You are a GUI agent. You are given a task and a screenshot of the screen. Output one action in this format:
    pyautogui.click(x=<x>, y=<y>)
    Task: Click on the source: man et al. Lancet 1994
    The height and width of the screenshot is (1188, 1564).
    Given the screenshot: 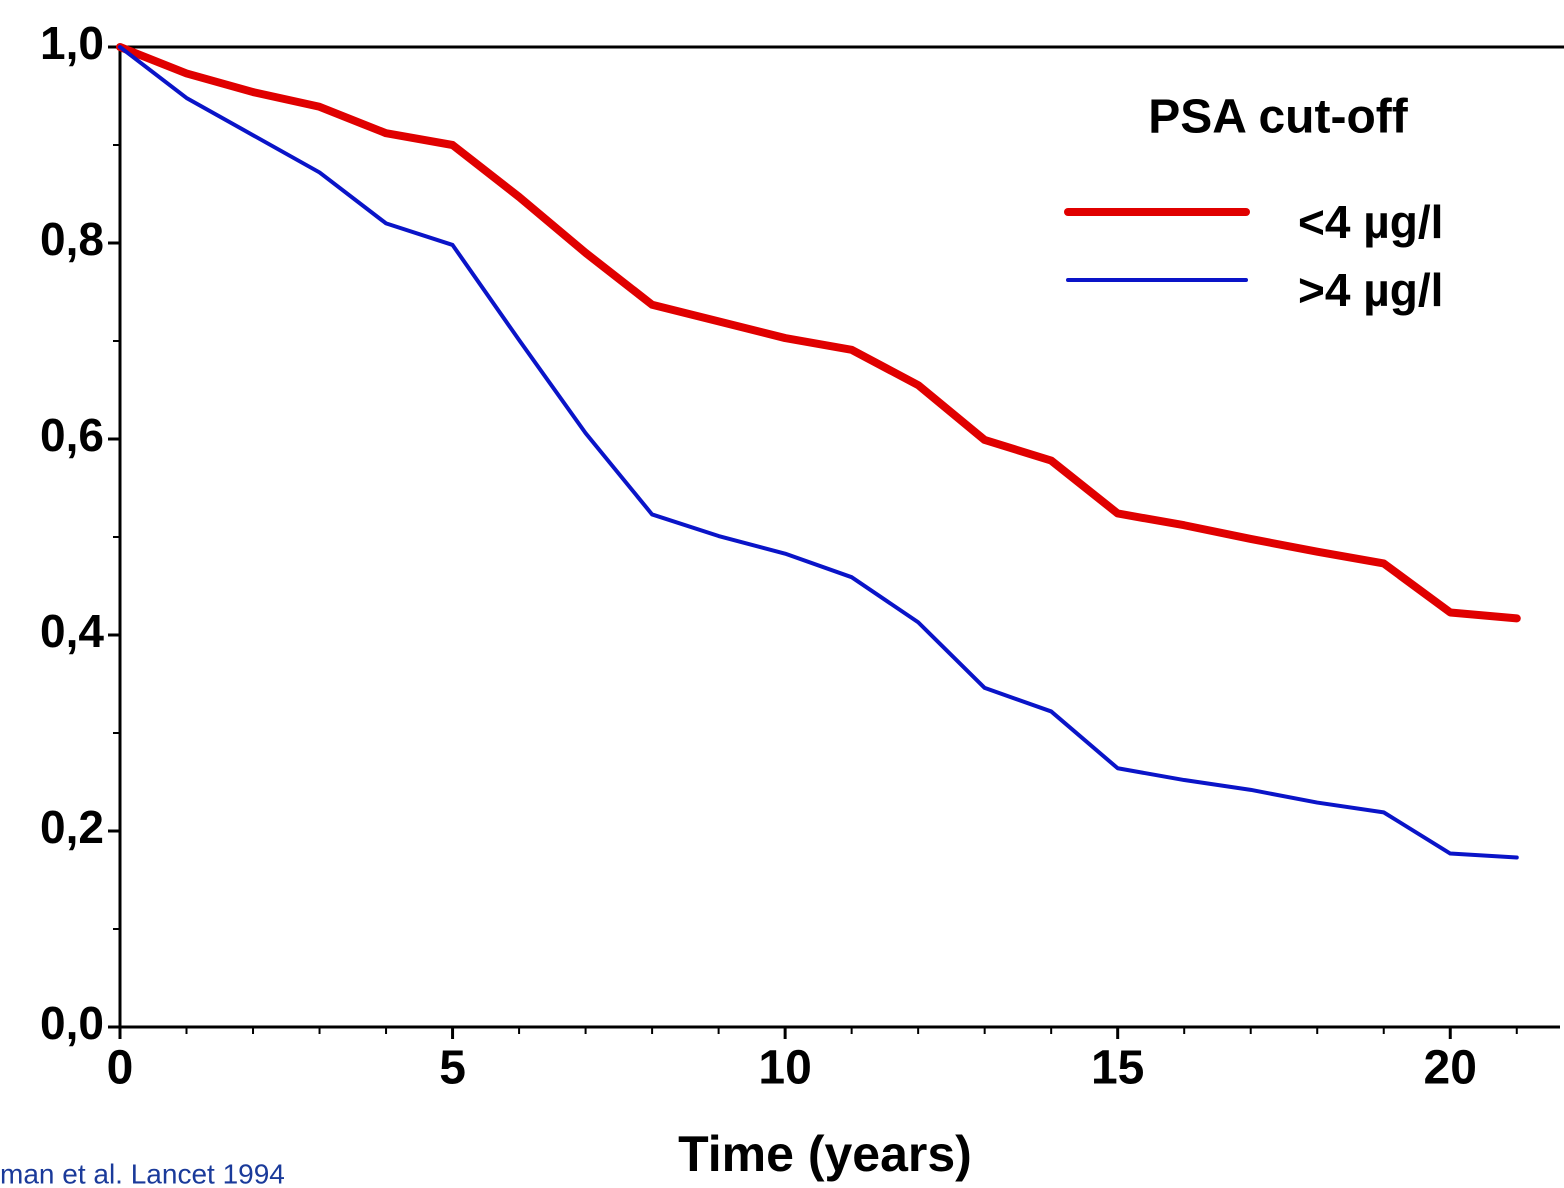 What is the action you would take?
    pyautogui.click(x=142, y=1173)
    